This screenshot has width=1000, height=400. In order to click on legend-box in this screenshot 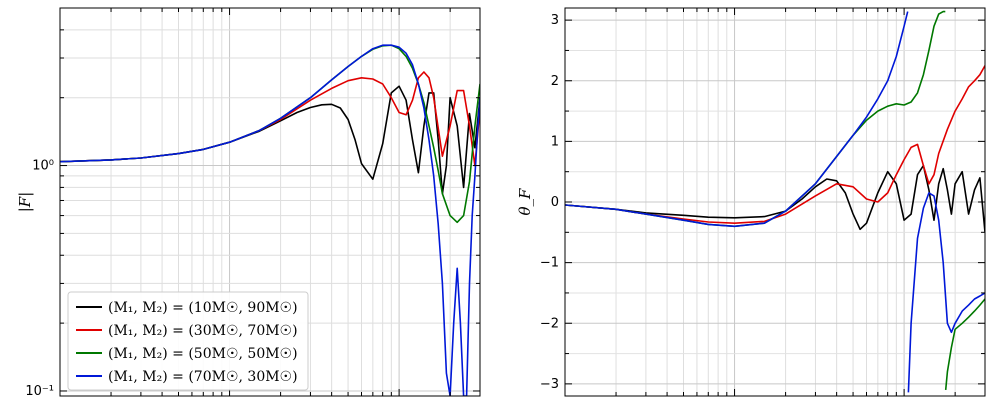, I will do `click(188, 341)`.